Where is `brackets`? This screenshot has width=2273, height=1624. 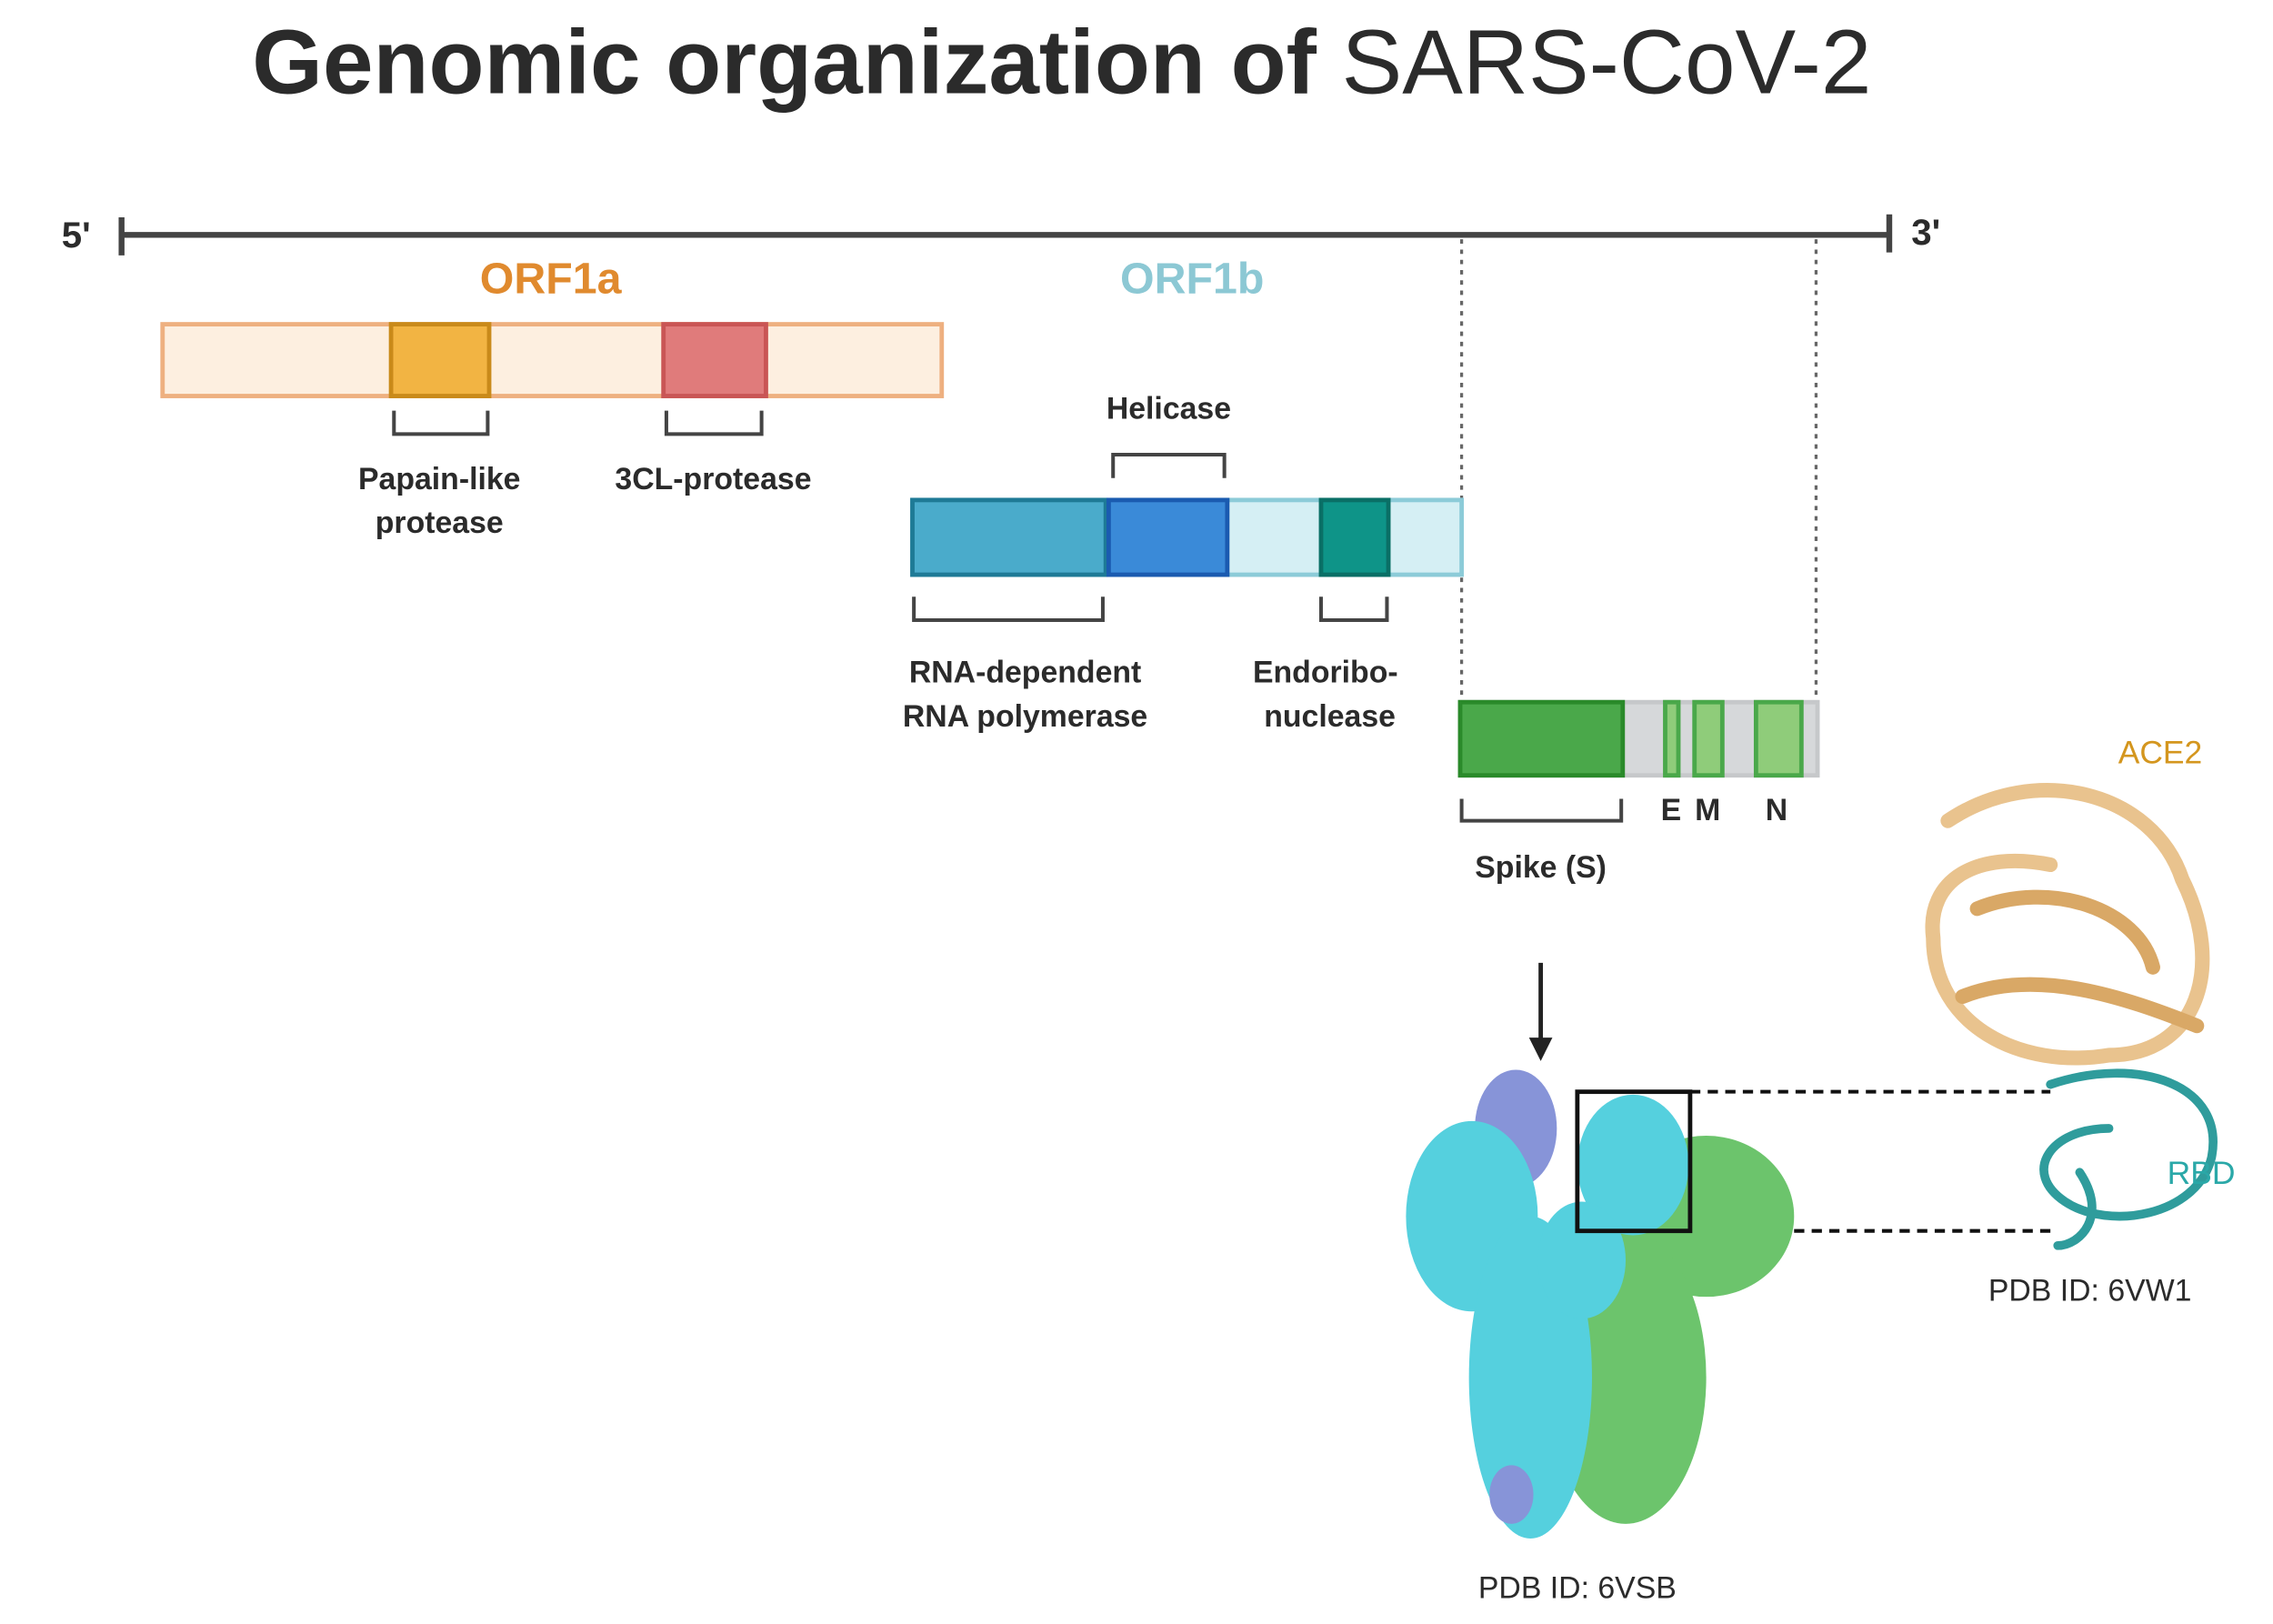
brackets is located at coordinates (1008, 616).